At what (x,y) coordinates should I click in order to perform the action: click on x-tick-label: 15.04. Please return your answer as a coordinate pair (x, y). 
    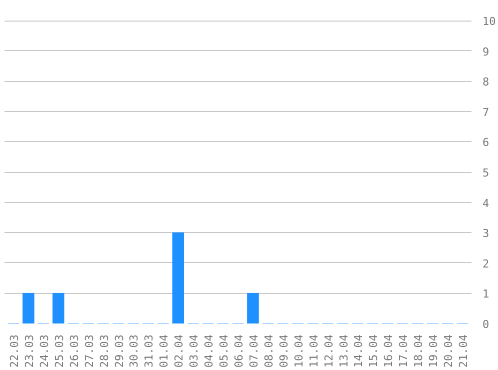
    Looking at the image, I should click on (373, 351).